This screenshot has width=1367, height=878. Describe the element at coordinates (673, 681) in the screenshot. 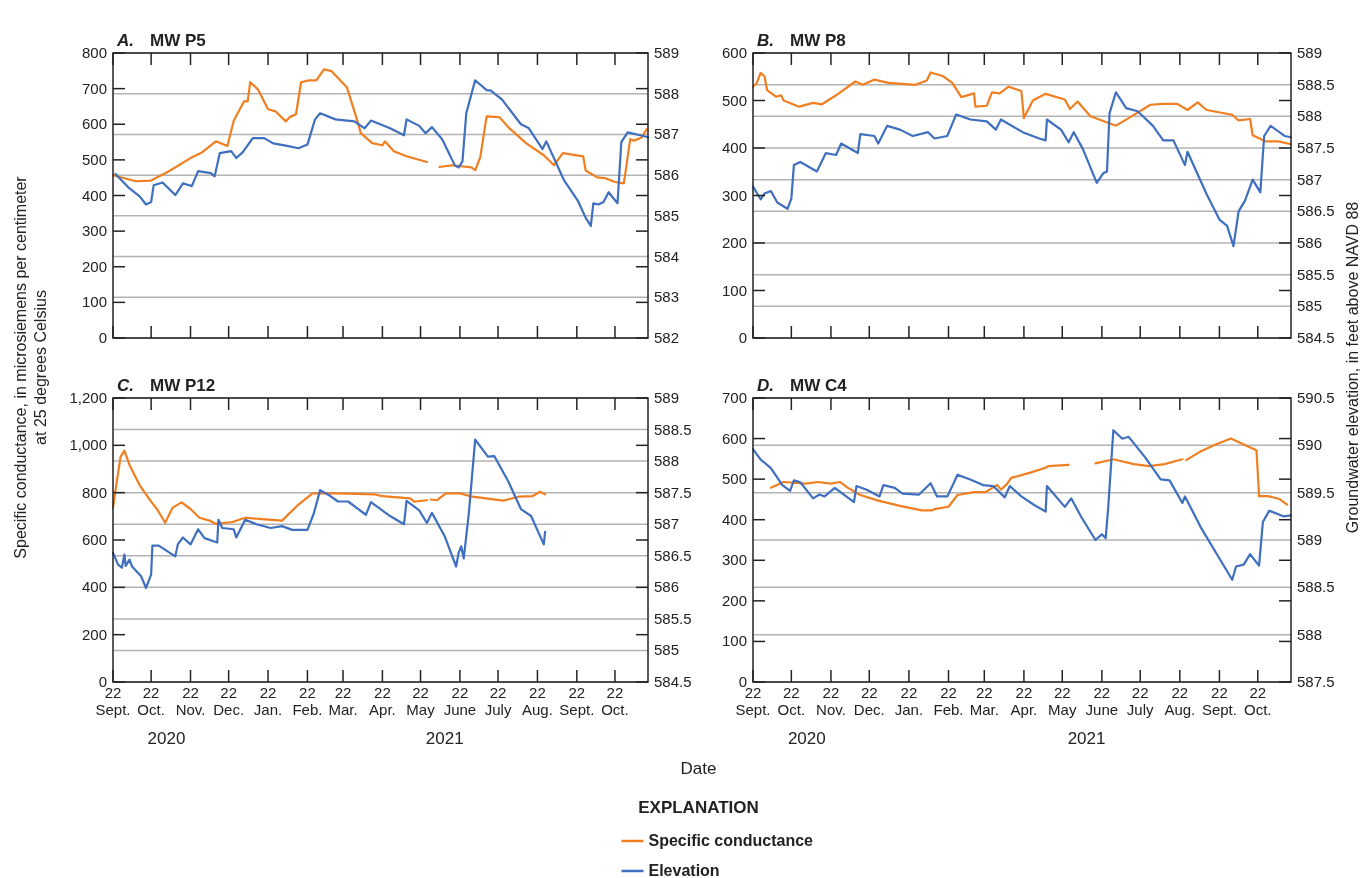

I see `y2-tick-label: 584.5` at that location.